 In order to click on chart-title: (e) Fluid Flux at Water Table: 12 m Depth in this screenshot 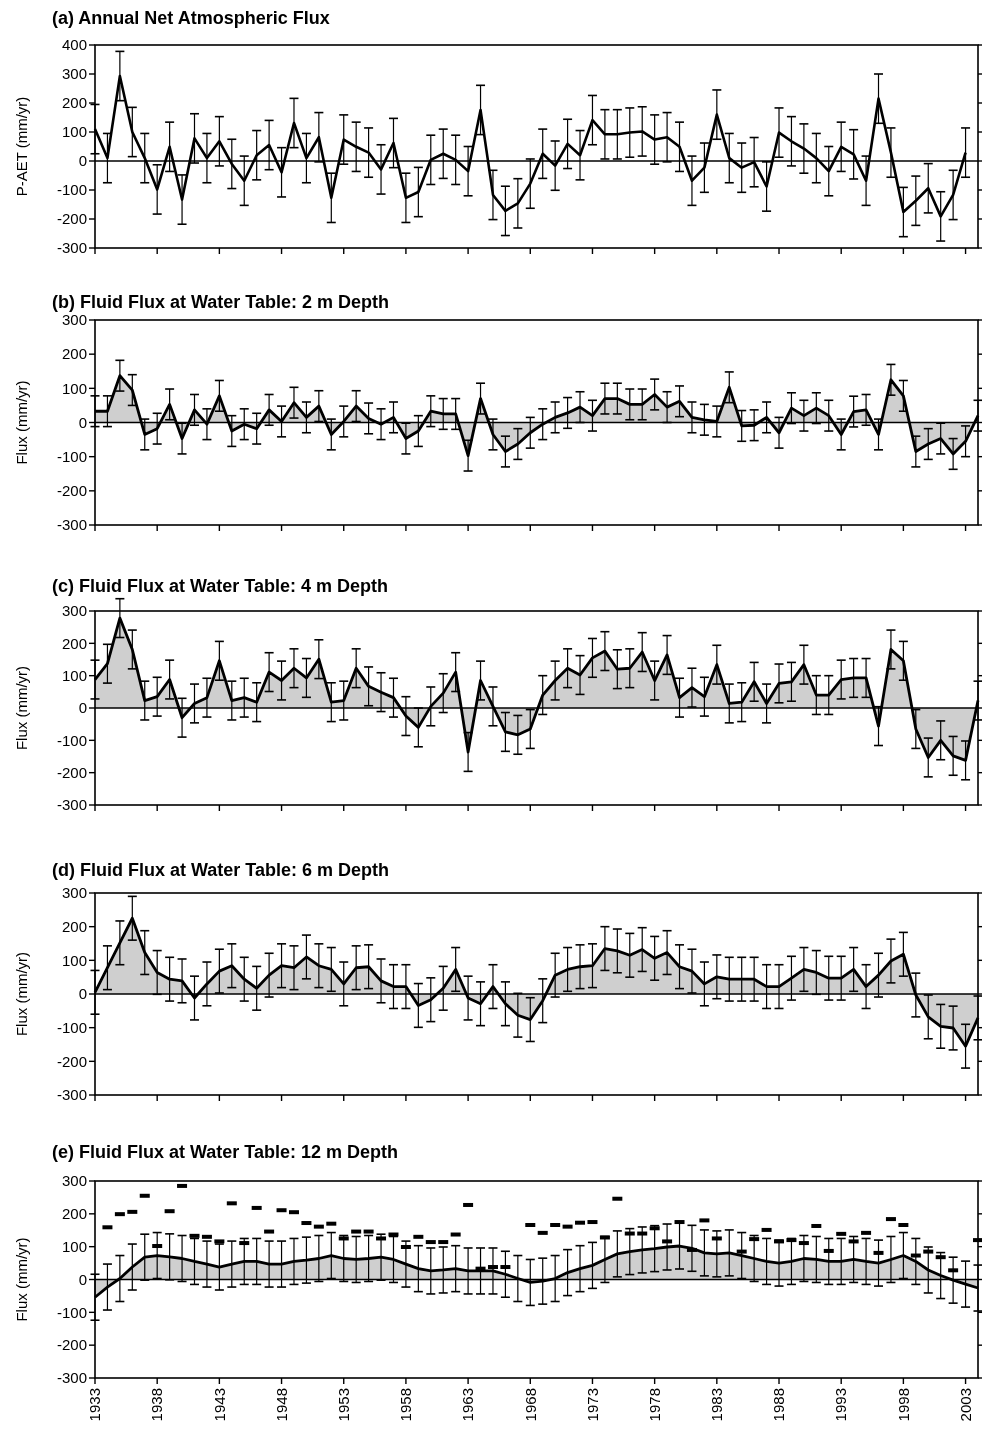, I will do `click(225, 1152)`.